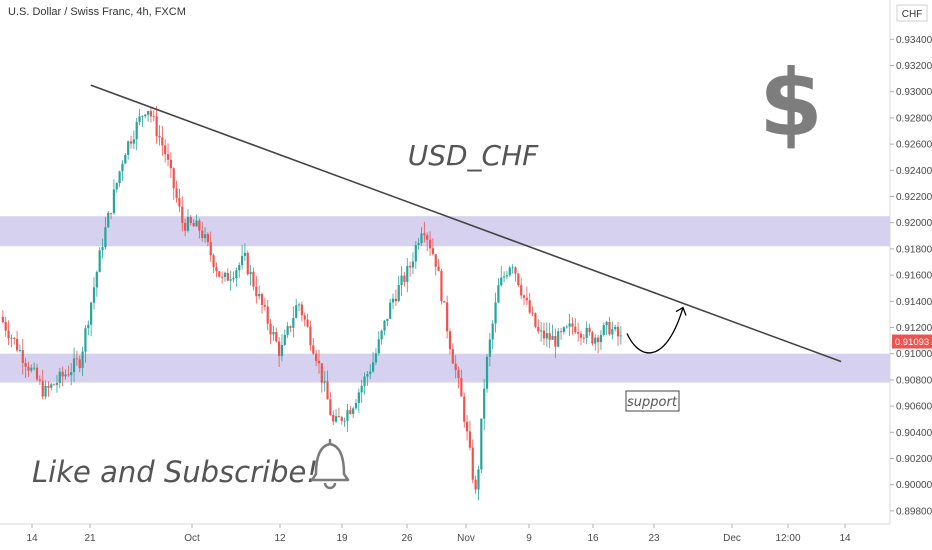 The height and width of the screenshot is (550, 932). Describe the element at coordinates (652, 402) in the screenshot. I see `support-label: support` at that location.